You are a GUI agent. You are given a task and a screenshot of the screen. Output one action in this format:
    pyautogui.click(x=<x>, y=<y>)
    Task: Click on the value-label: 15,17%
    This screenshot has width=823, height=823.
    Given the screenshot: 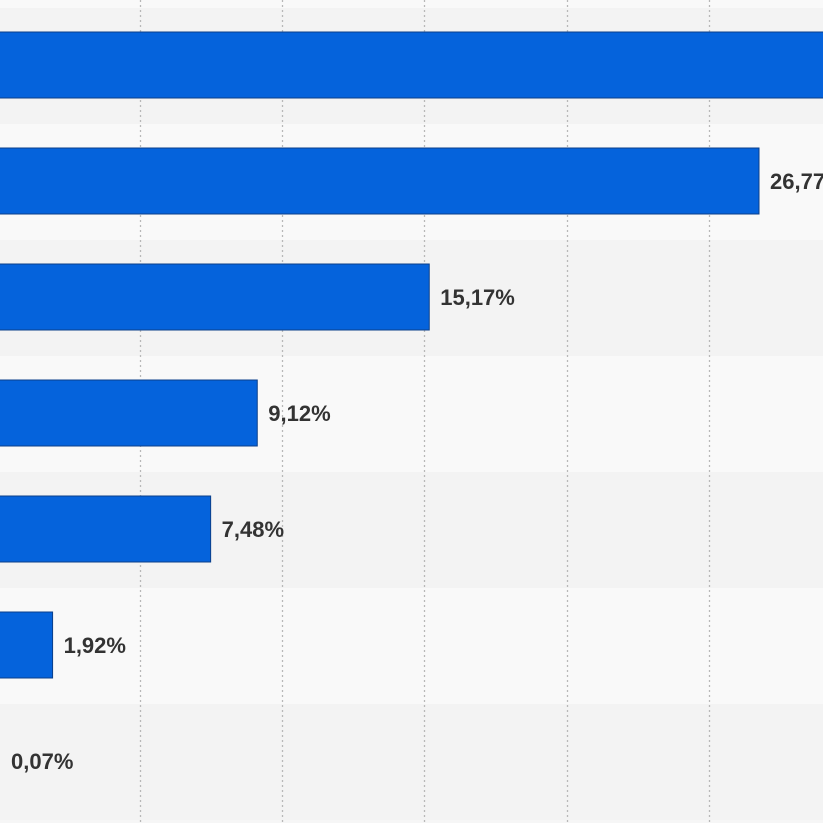 What is the action you would take?
    pyautogui.click(x=477, y=297)
    